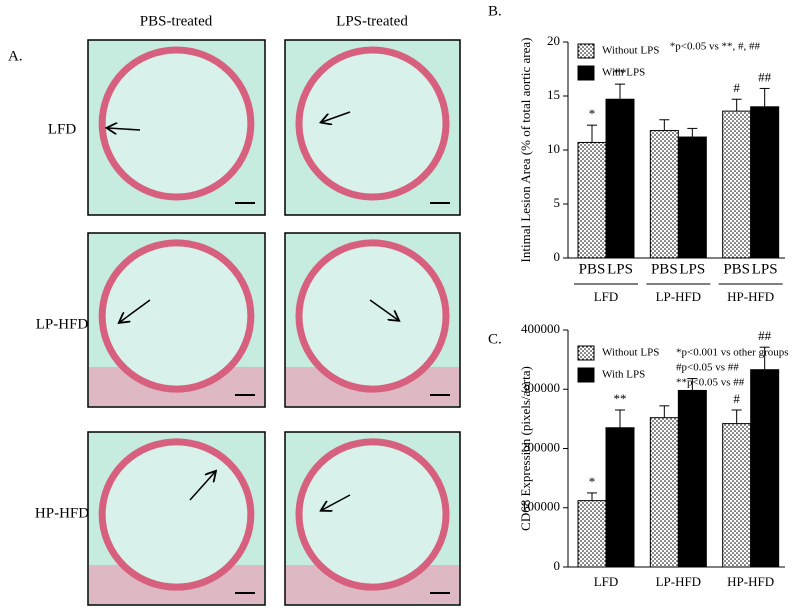  Describe the element at coordinates (553, 40) in the screenshot. I see `y-tick-label: 20` at that location.